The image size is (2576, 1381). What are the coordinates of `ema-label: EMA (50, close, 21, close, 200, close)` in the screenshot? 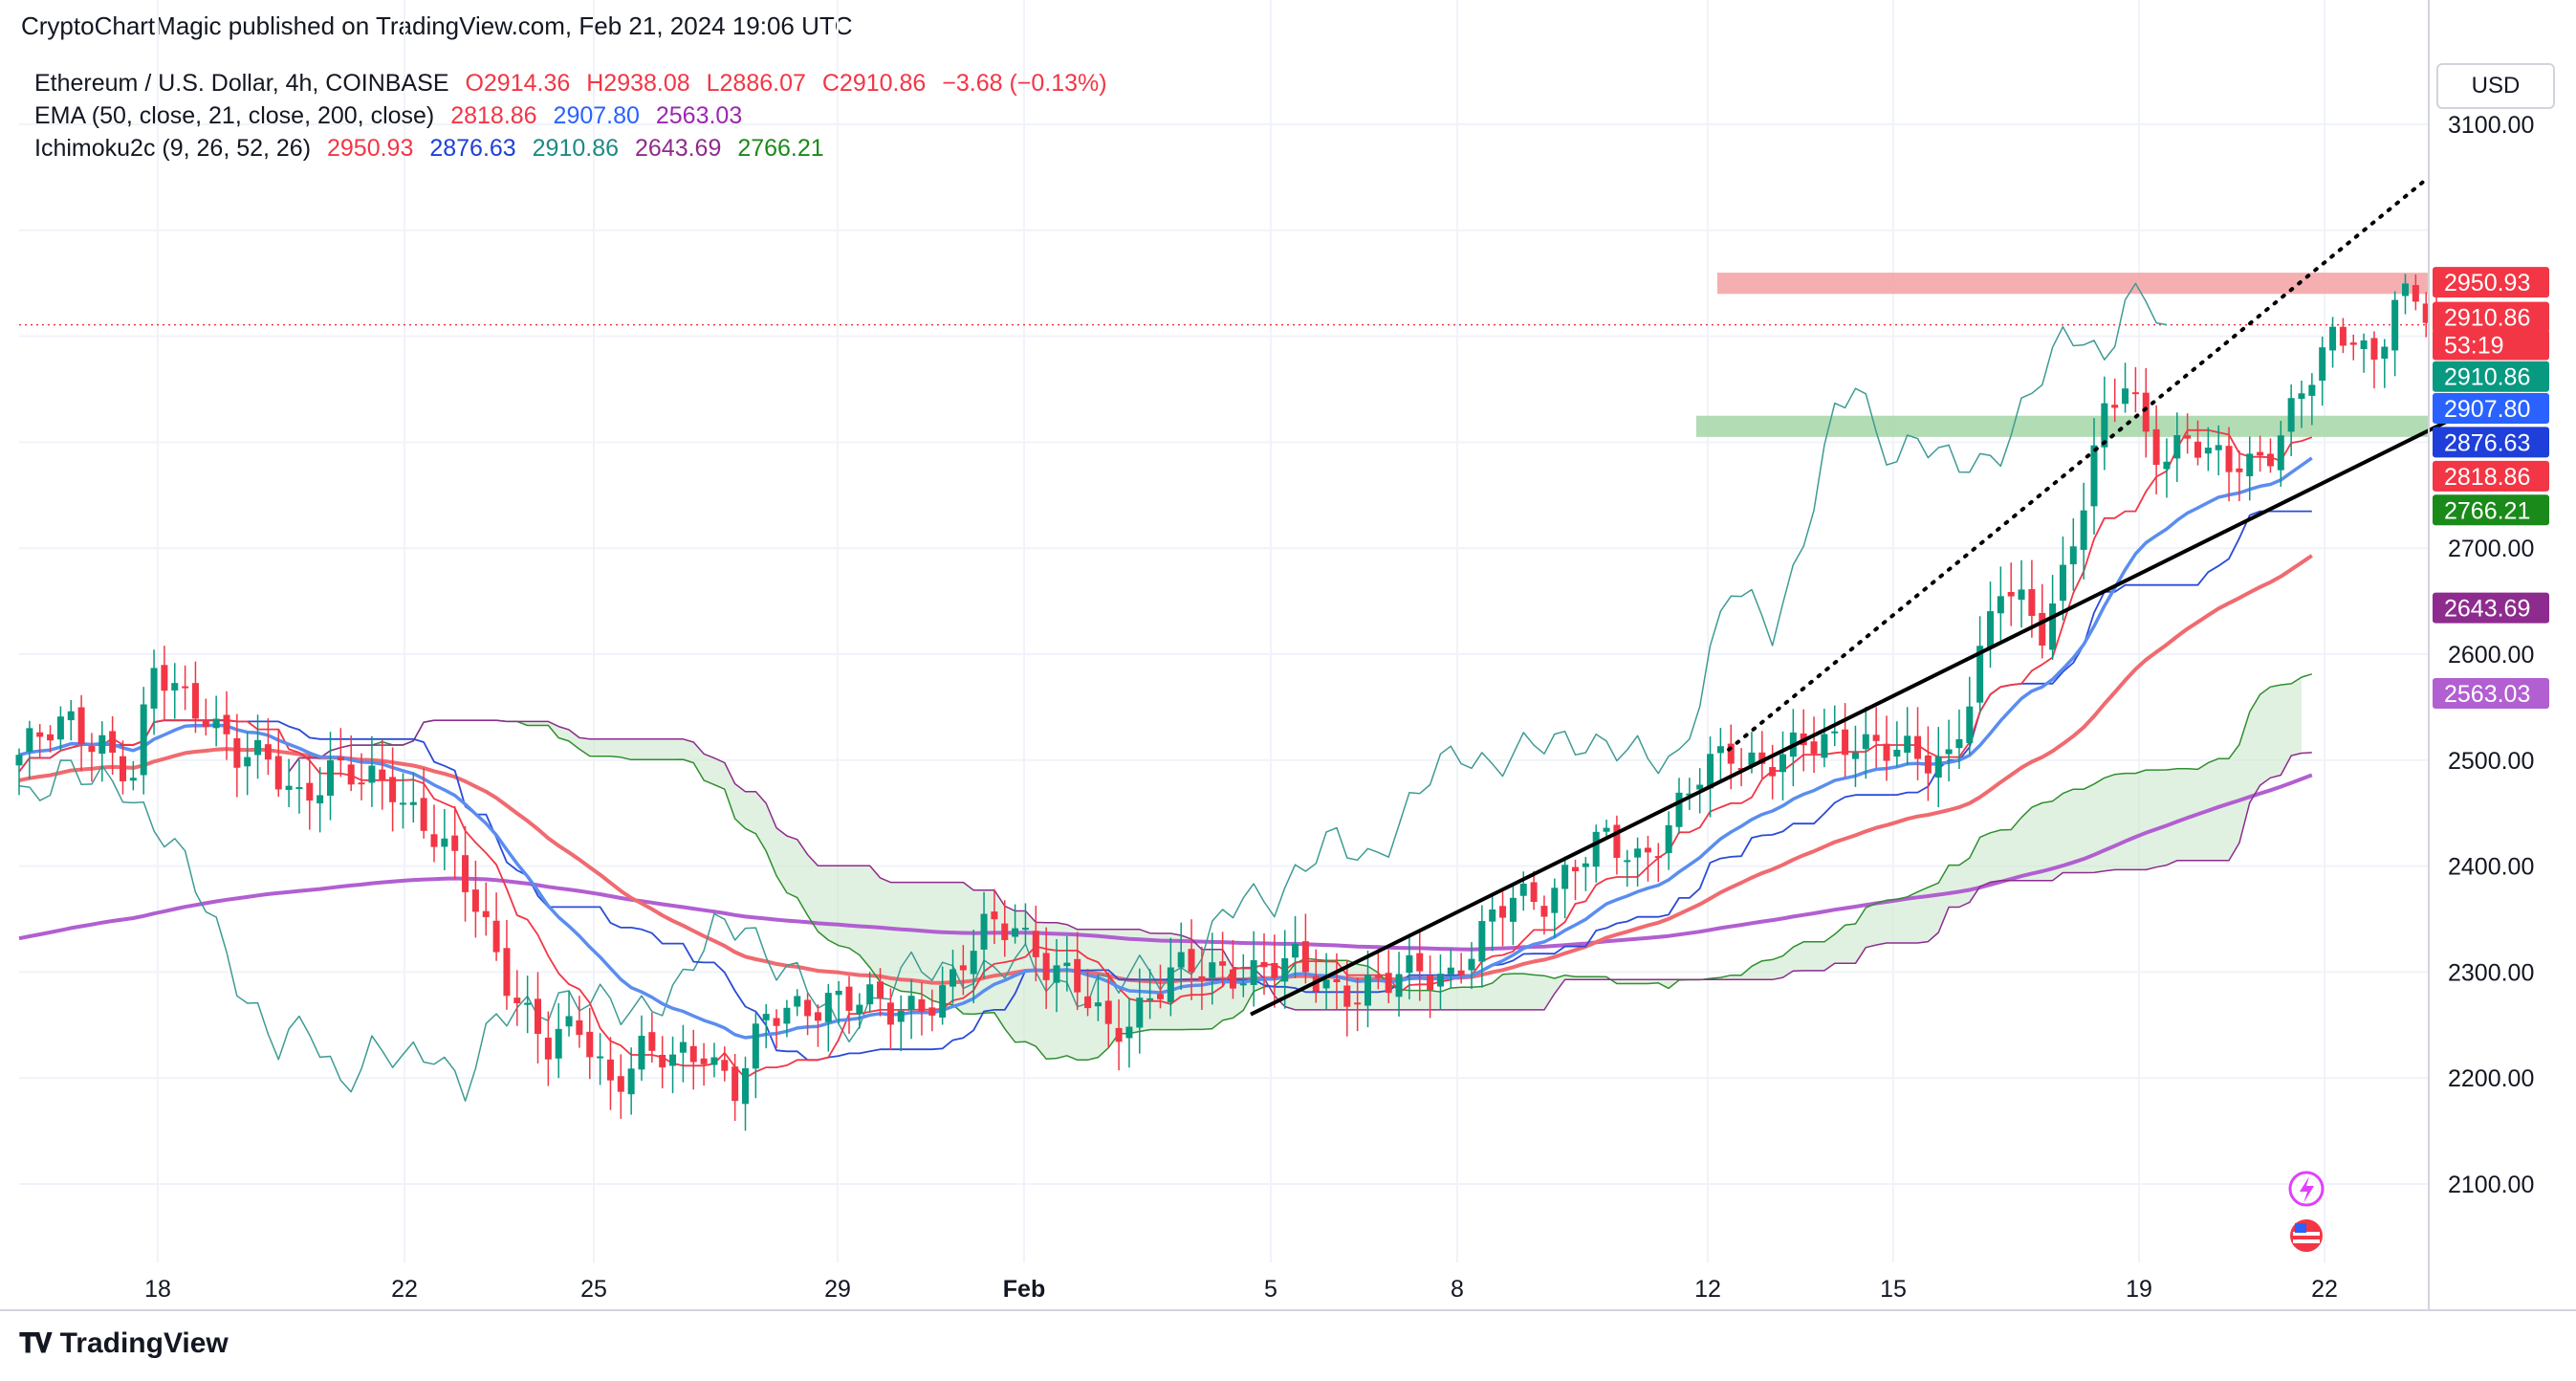 It's located at (234, 115).